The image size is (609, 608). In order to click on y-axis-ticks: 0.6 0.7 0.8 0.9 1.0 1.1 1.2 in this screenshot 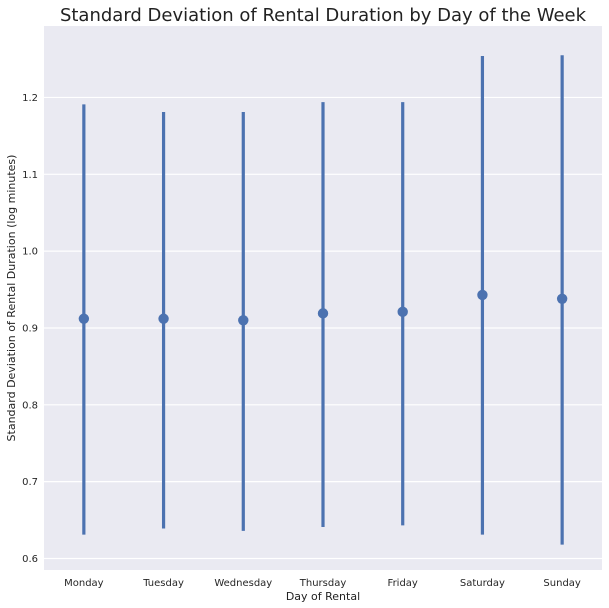, I will do `click(30, 329)`.